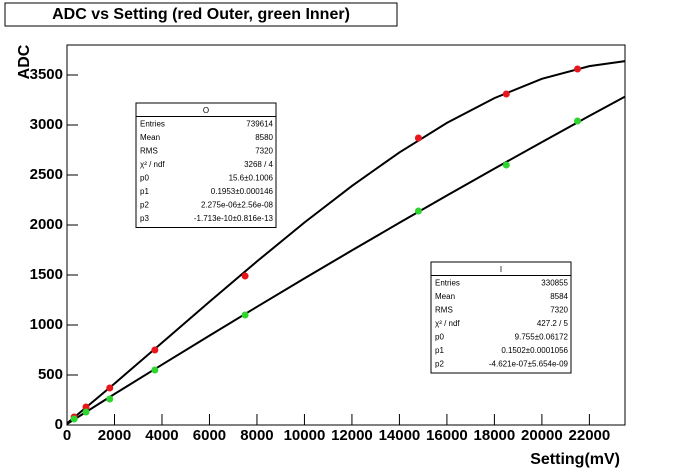 Image resolution: width=696 pixels, height=472 pixels. What do you see at coordinates (542, 435) in the screenshot?
I see `x-tick-label: 20000` at bounding box center [542, 435].